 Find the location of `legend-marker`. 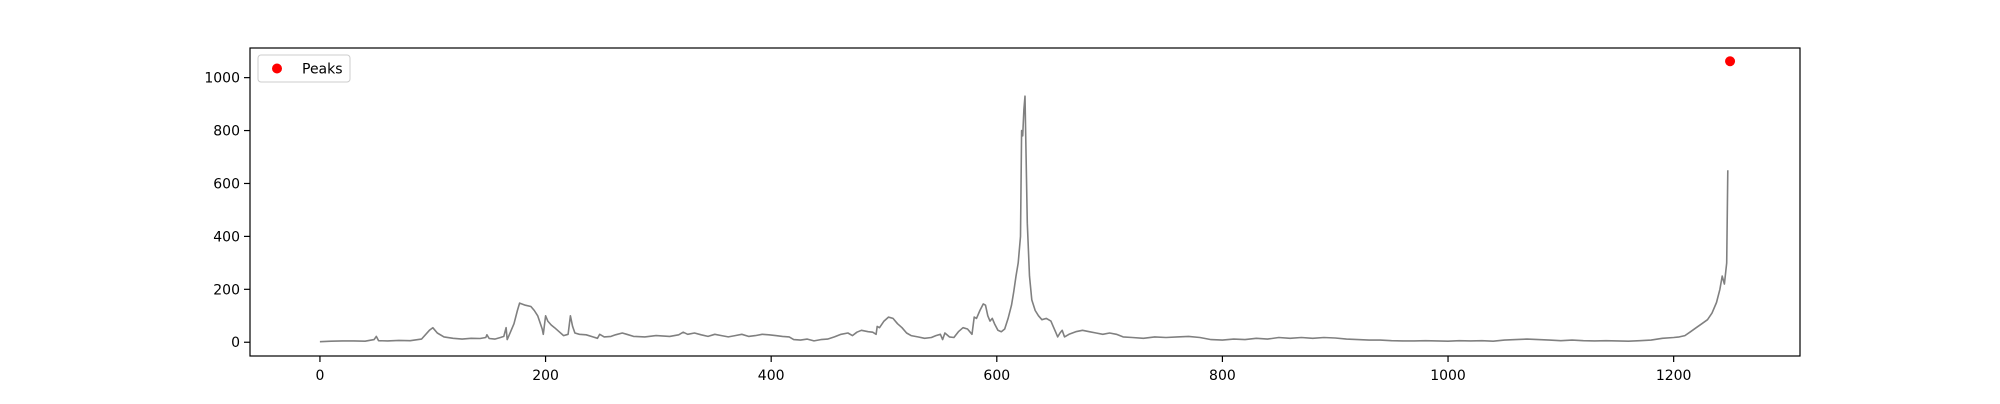

legend-marker is located at coordinates (277, 68).